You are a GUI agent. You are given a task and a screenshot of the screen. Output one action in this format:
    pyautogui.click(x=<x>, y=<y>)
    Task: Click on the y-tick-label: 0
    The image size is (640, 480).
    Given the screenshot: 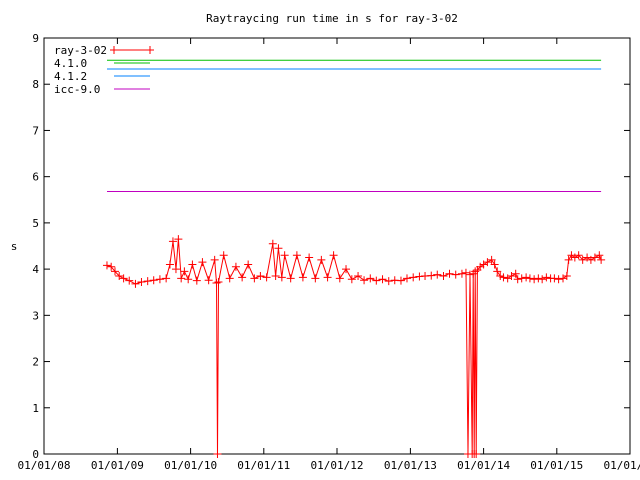 What is the action you would take?
    pyautogui.click(x=35, y=454)
    